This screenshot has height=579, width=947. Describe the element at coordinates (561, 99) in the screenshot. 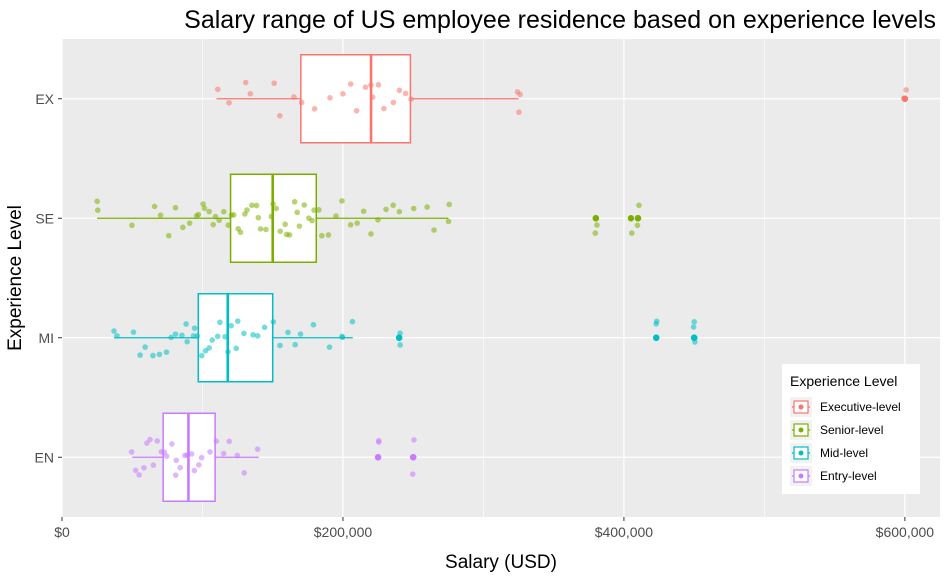

I see `box-group-ex` at that location.